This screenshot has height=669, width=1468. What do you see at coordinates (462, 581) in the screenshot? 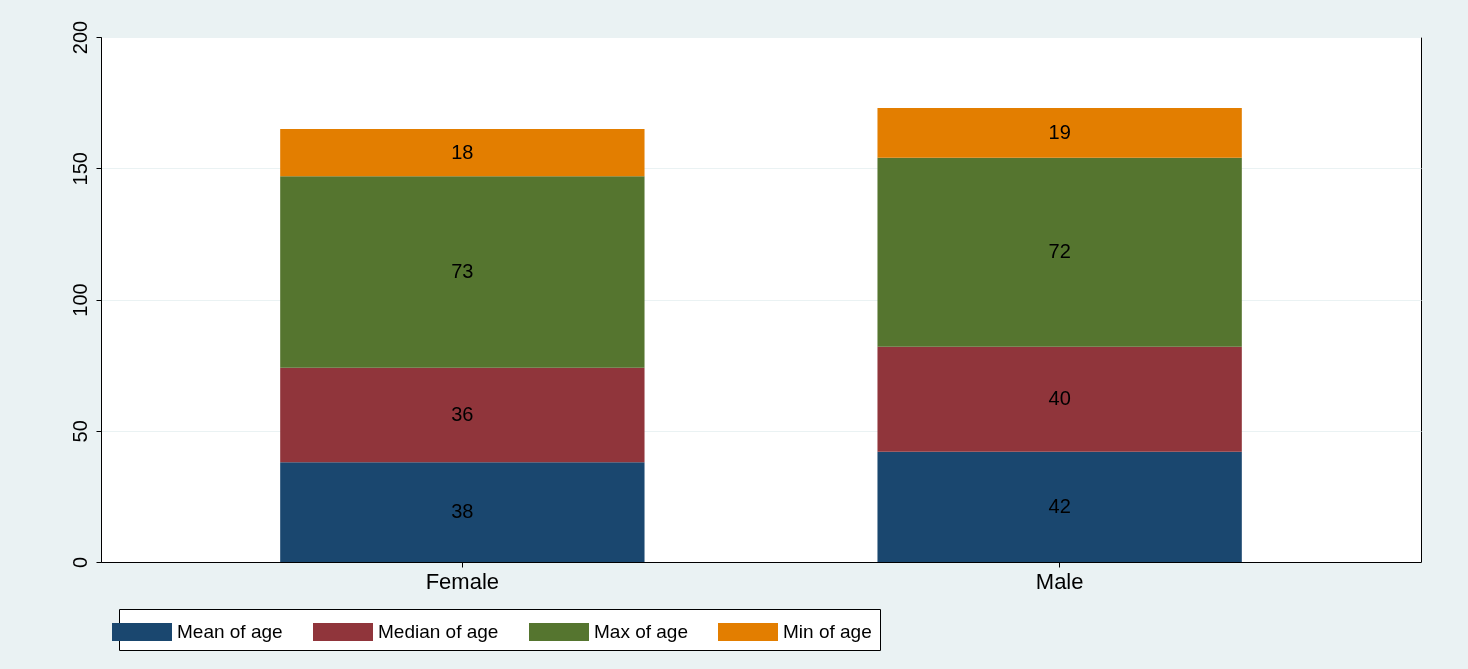
I see `x-tick-label: Female` at bounding box center [462, 581].